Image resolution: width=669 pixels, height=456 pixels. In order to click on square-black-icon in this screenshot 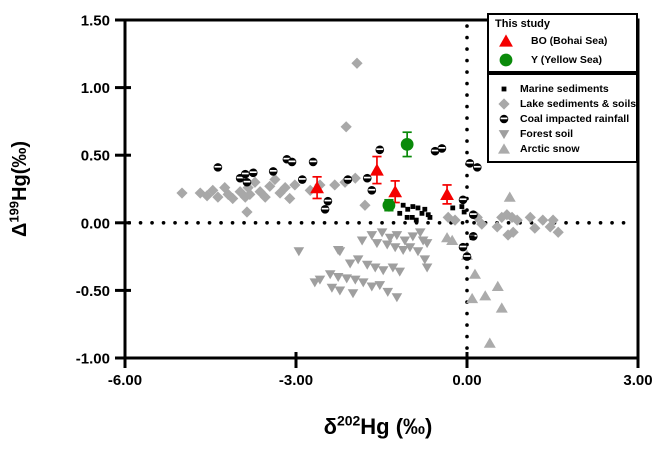, I will do `click(504, 88)`.